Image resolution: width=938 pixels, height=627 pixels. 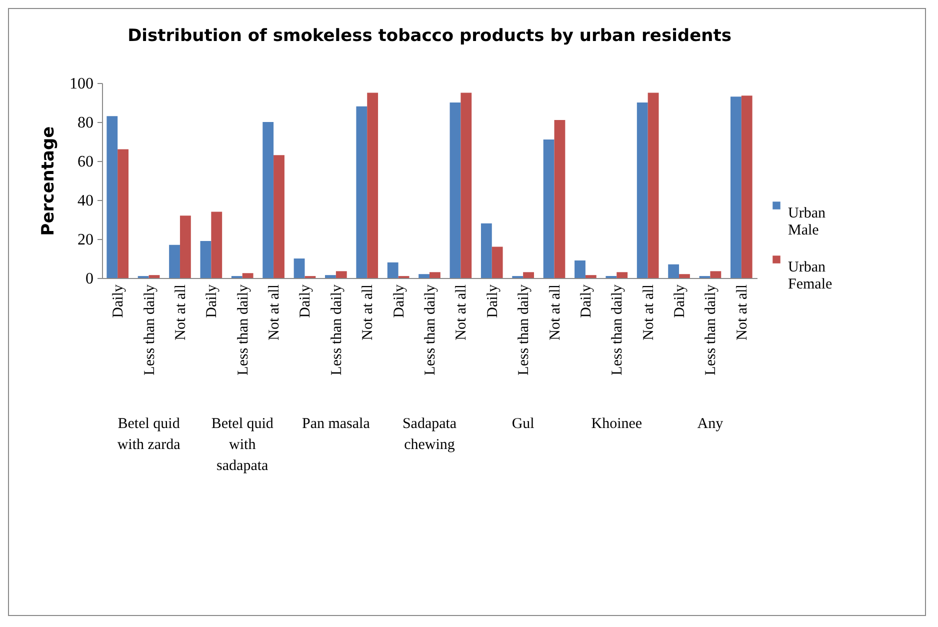 What do you see at coordinates (86, 162) in the screenshot?
I see `y-tick-label: 60` at bounding box center [86, 162].